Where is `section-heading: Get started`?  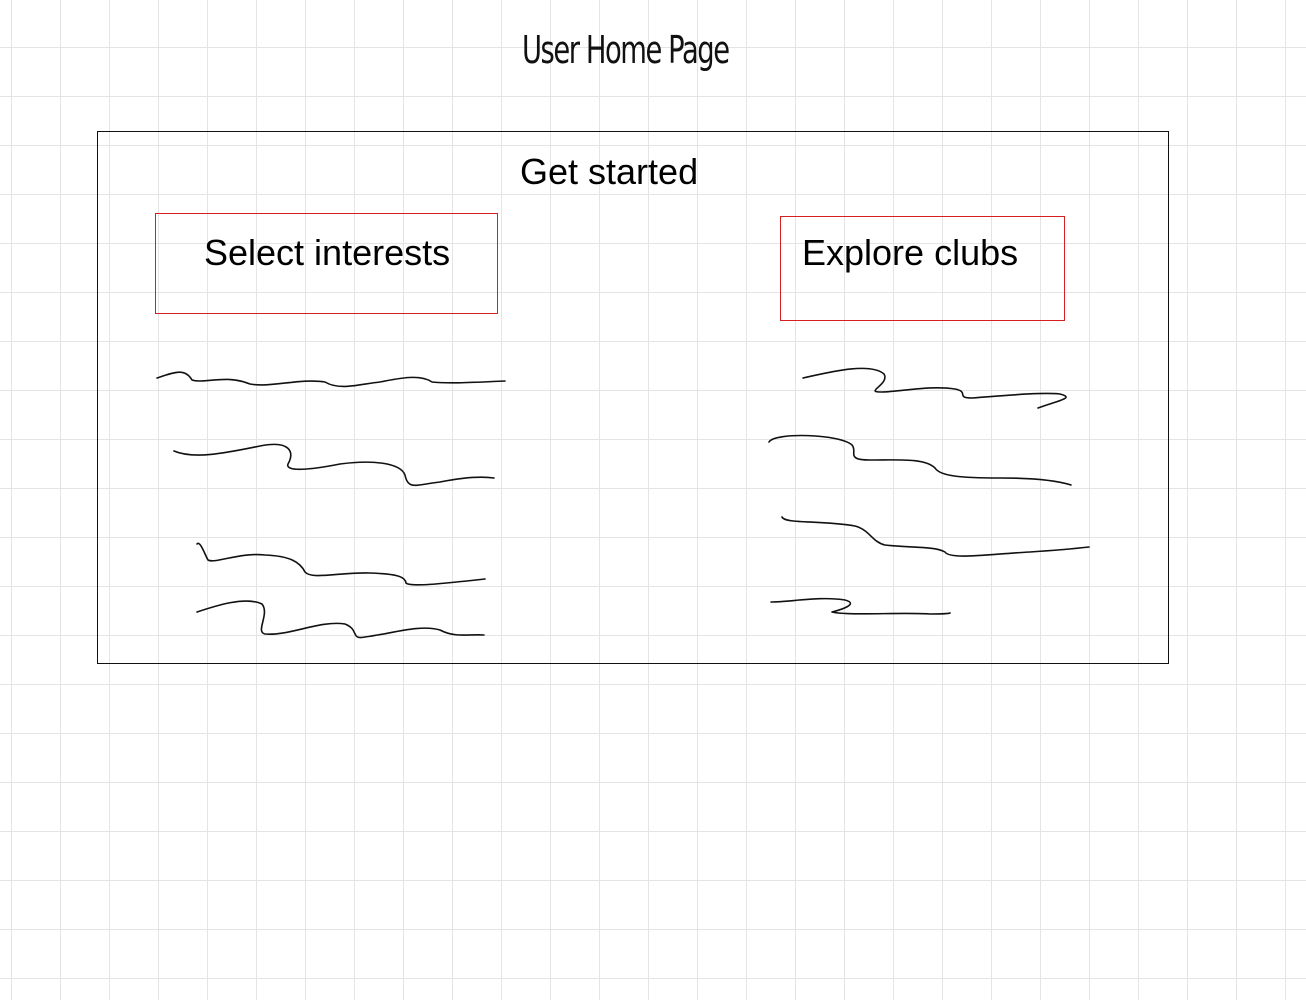
section-heading: Get started is located at coordinates (609, 171).